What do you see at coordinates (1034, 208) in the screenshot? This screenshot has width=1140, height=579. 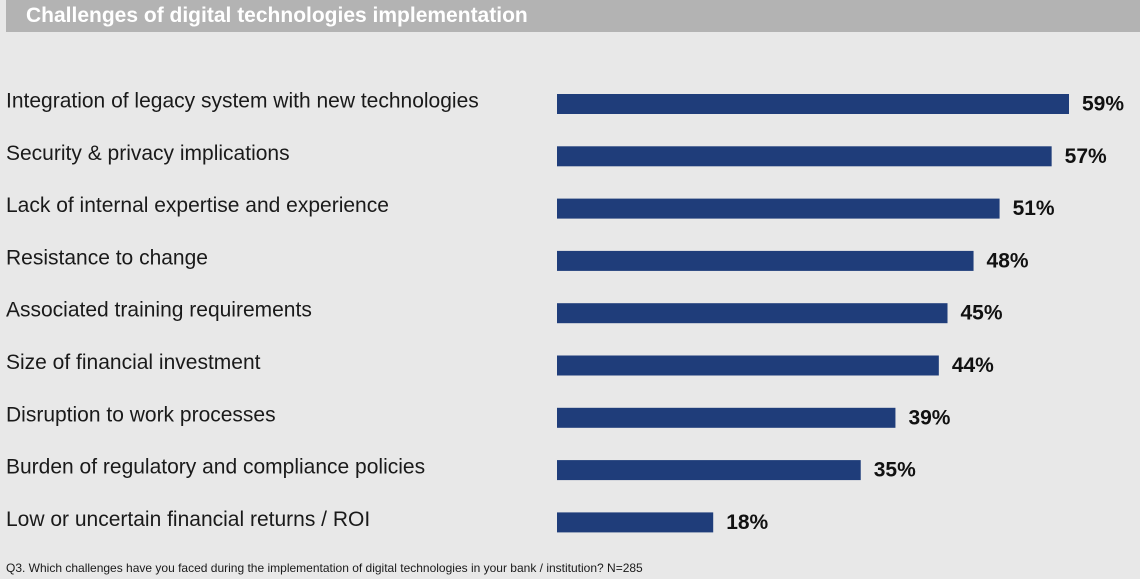 I see `value-label: 51%` at bounding box center [1034, 208].